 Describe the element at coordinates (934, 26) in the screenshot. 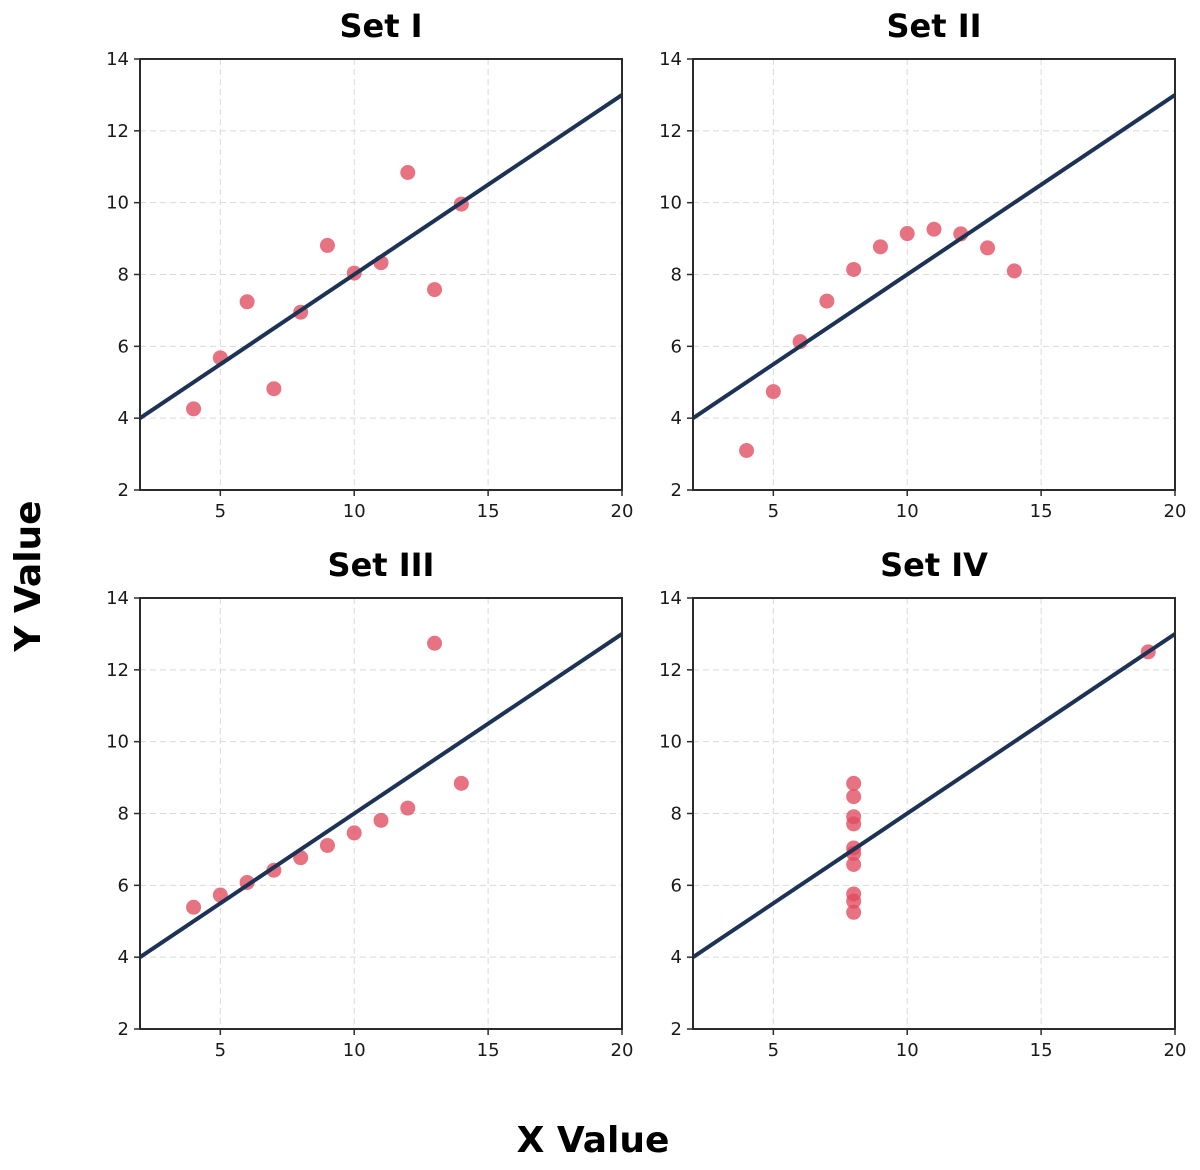

I see `panel-title: Set II` at that location.